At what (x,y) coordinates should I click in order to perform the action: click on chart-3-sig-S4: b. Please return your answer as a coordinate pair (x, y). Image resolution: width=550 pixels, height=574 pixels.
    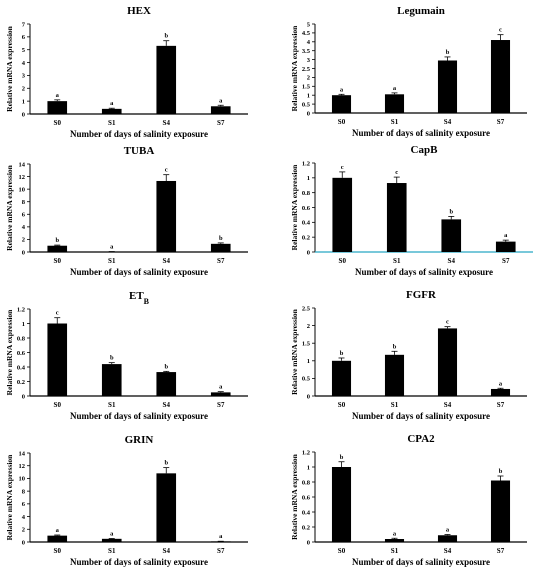
    Looking at the image, I should click on (451, 211).